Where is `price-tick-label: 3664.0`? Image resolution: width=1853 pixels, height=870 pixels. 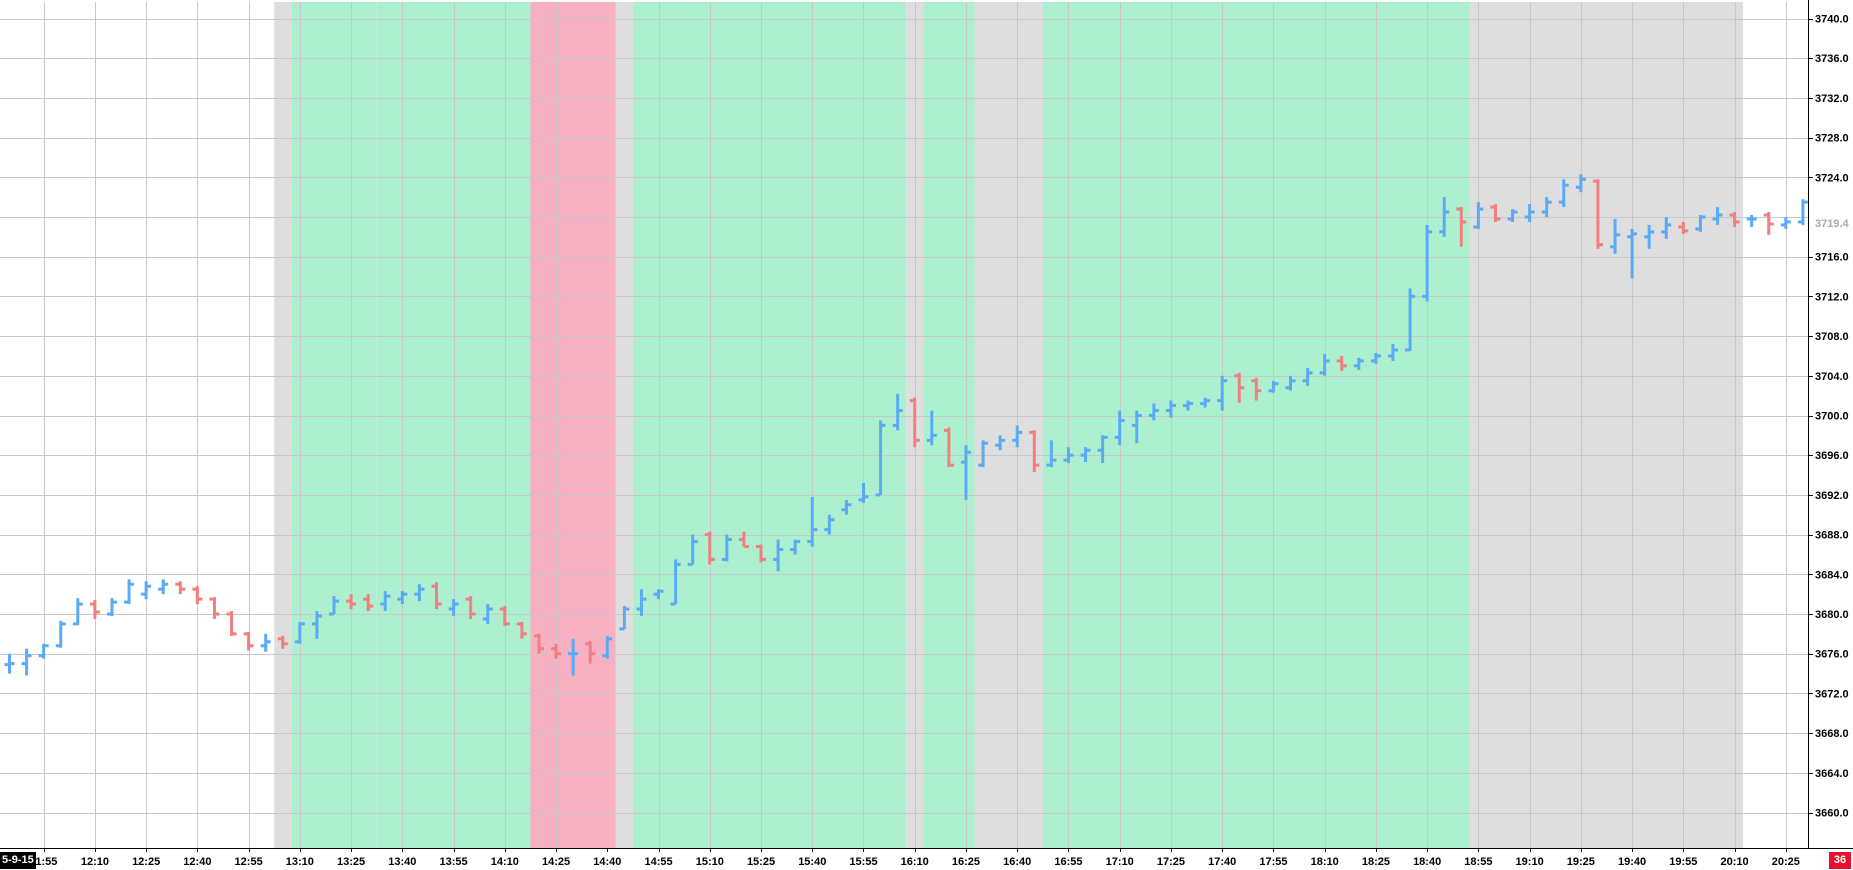 price-tick-label: 3664.0 is located at coordinates (1832, 774).